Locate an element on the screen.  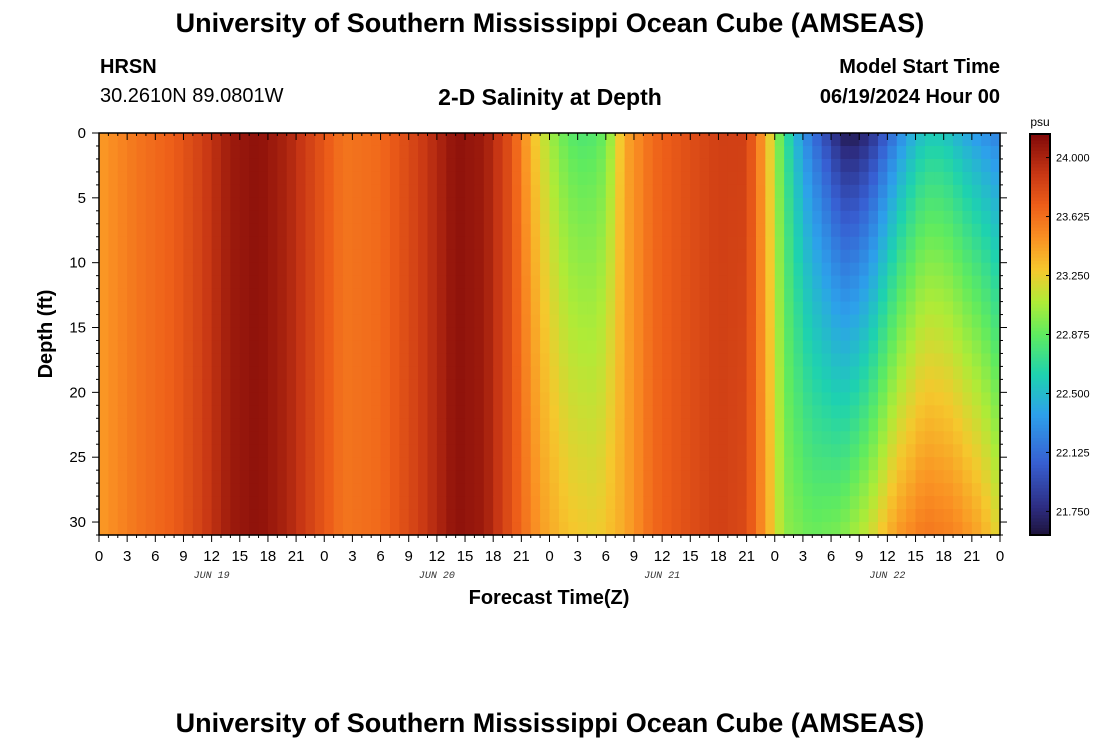
x-tick-label: 21 is located at coordinates (521, 556).